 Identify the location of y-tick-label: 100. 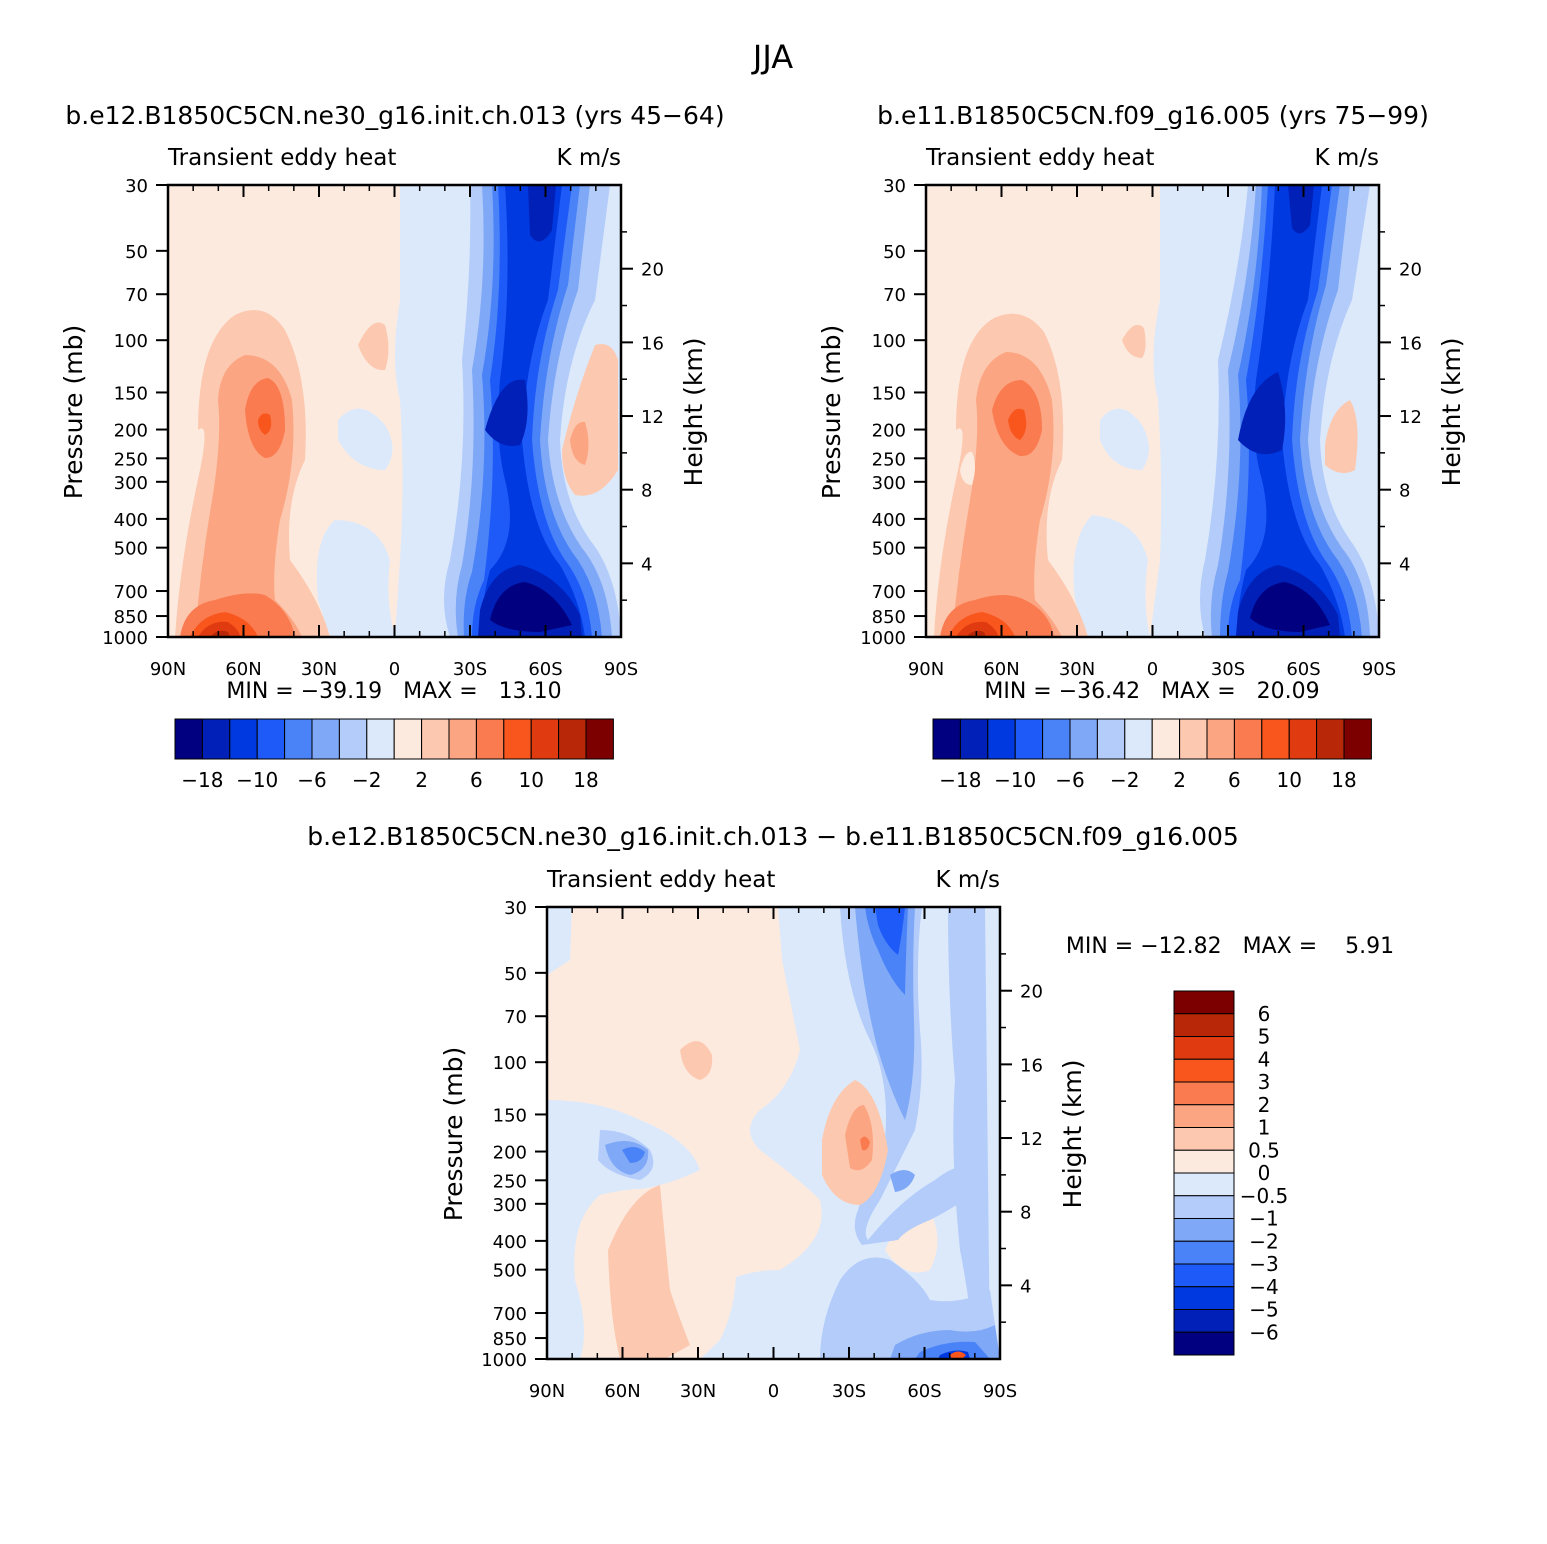
(889, 341).